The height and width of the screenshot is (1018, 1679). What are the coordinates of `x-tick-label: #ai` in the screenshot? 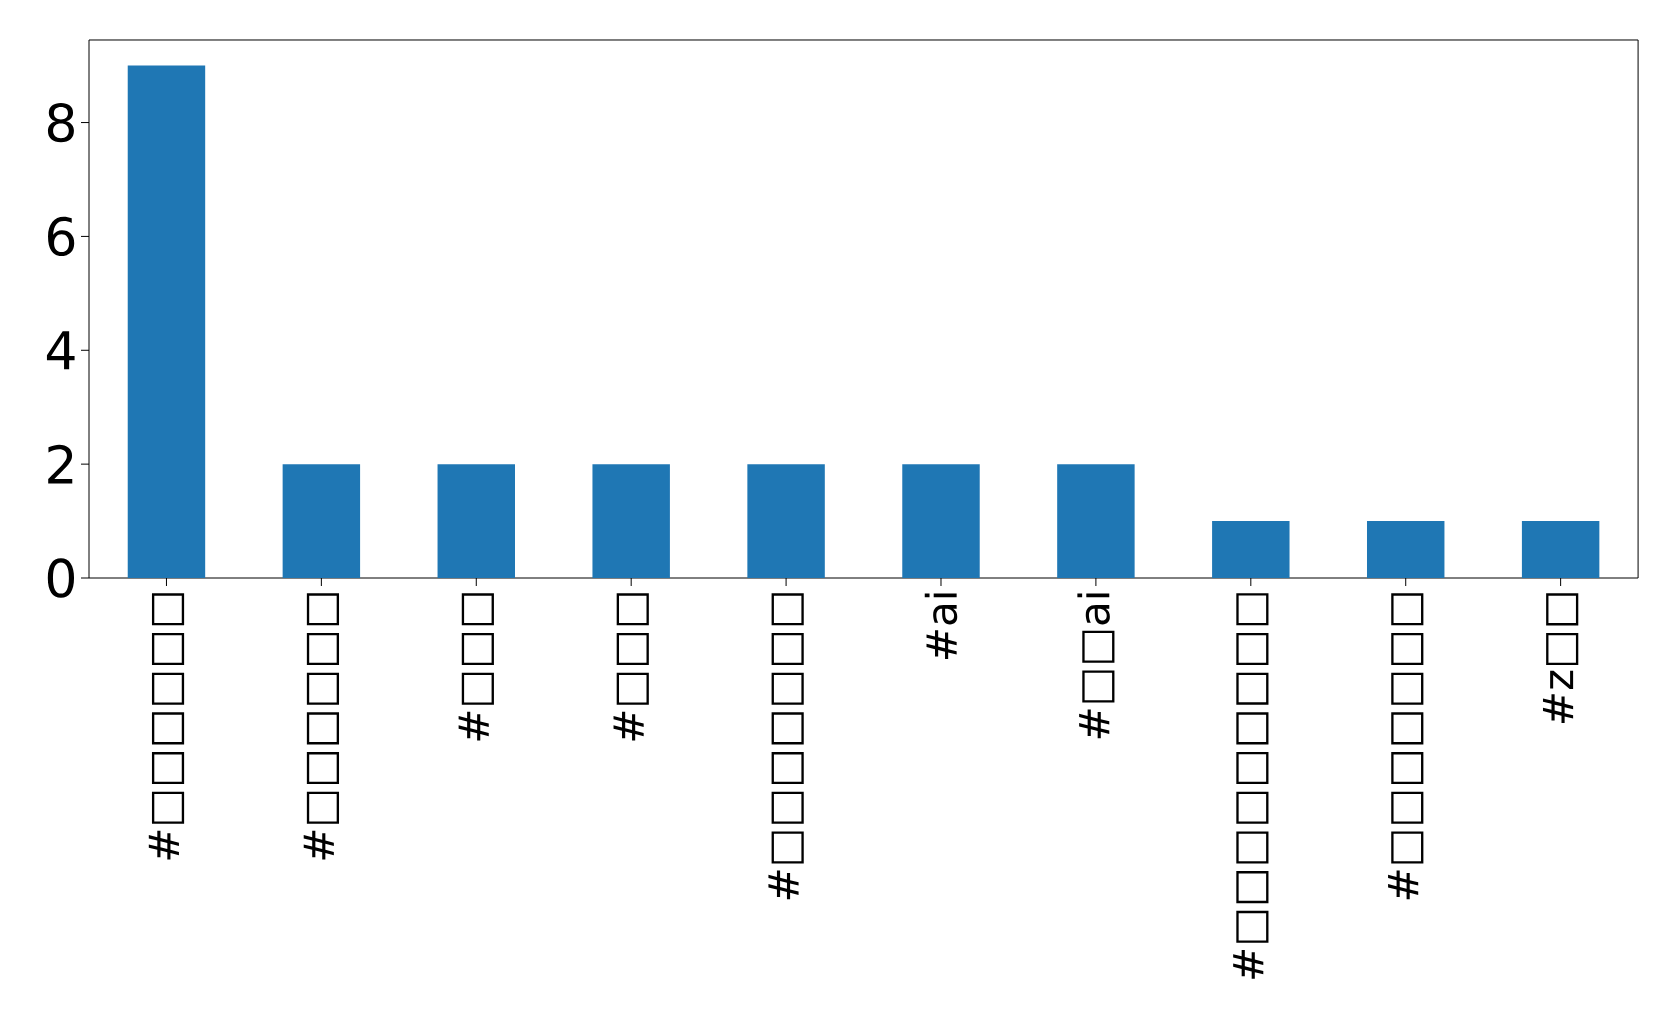 It's located at (941, 626).